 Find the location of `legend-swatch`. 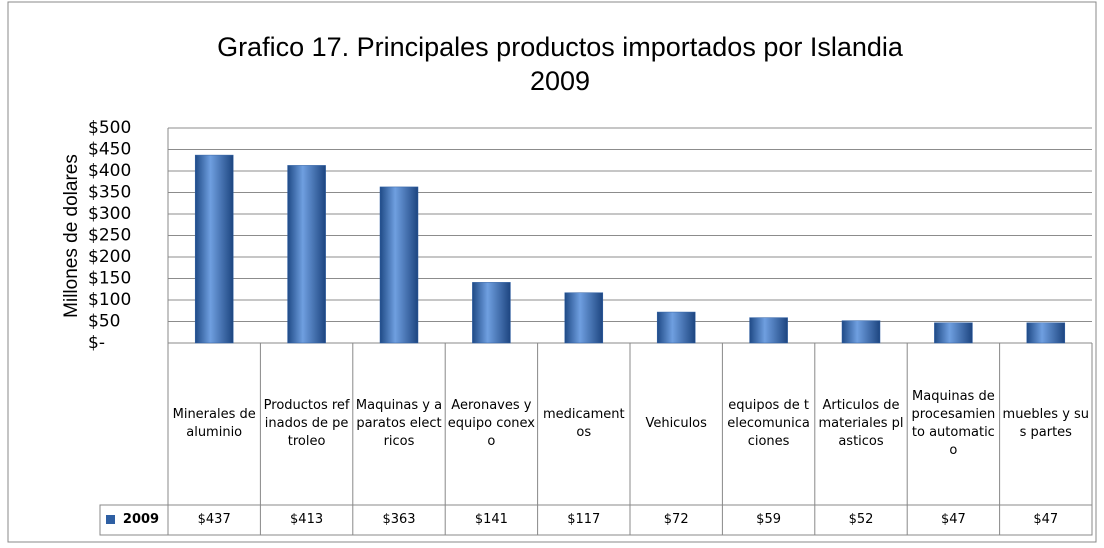

legend-swatch is located at coordinates (110, 519).